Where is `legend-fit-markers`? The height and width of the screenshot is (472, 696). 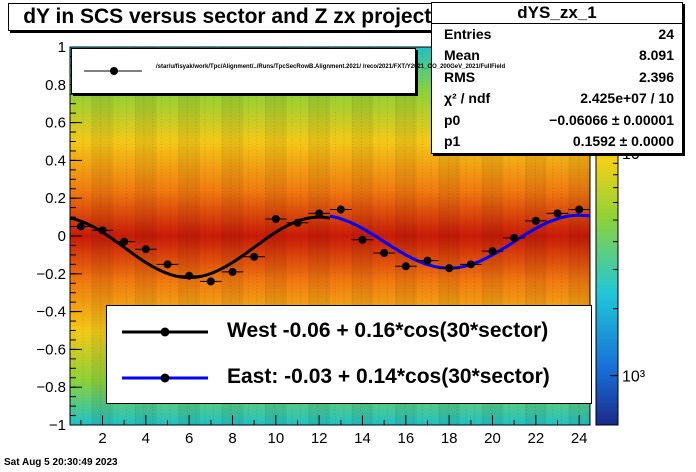
legend-fit-markers is located at coordinates (165, 355).